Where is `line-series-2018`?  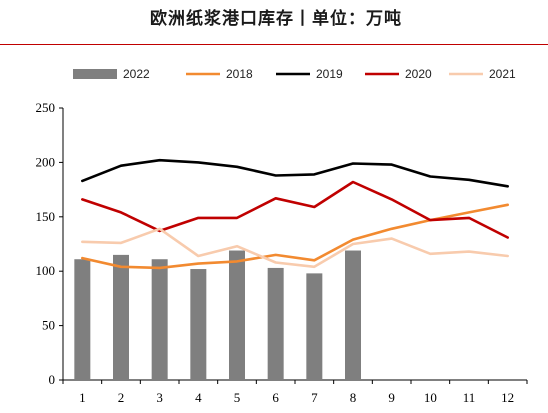
line-series-2018 is located at coordinates (295, 236).